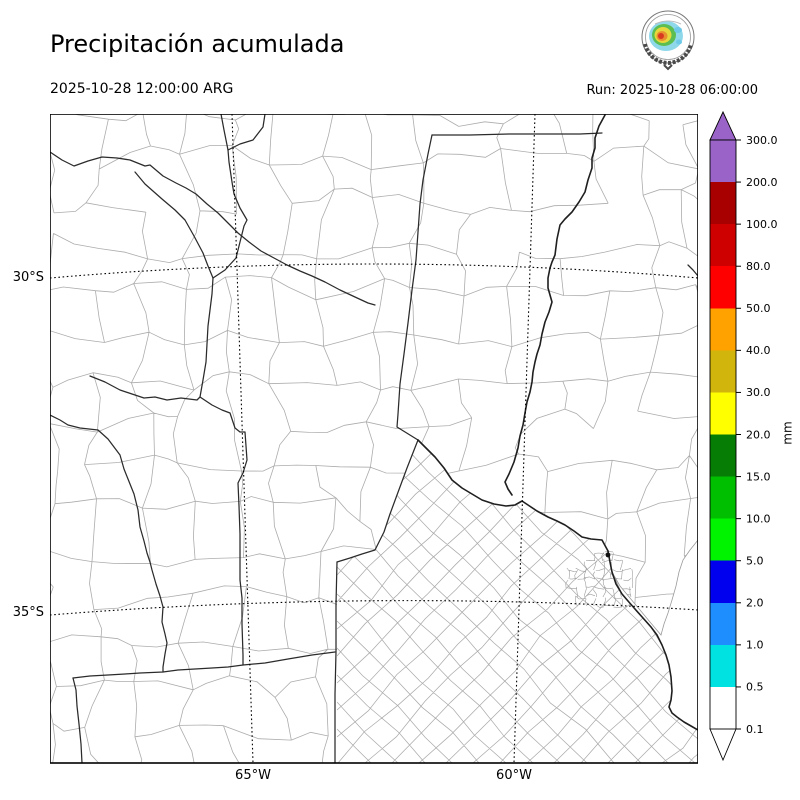 Image resolution: width=800 pixels, height=800 pixels. I want to click on gridline-35s, so click(374, 608).